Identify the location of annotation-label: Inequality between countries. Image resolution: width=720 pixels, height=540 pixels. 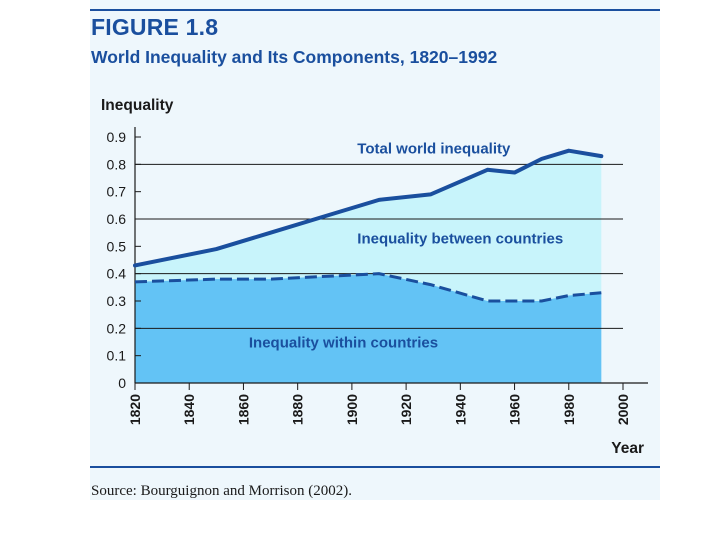
(460, 239).